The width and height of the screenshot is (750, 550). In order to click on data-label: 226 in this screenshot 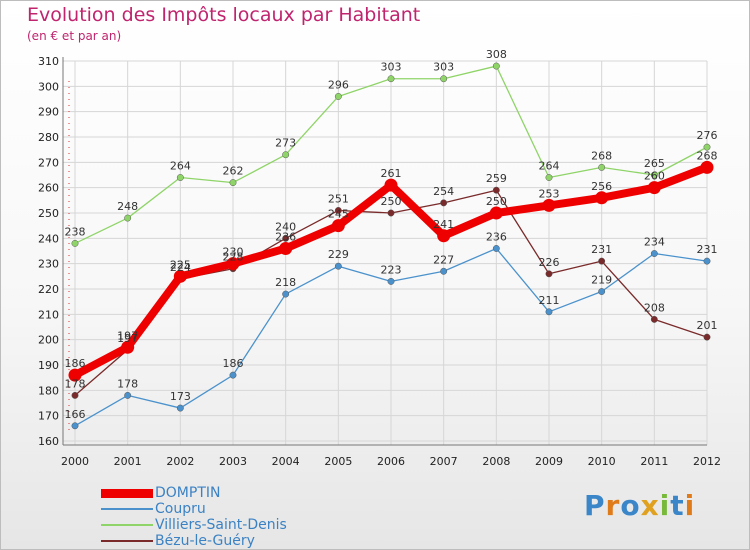, I will do `click(549, 262)`.